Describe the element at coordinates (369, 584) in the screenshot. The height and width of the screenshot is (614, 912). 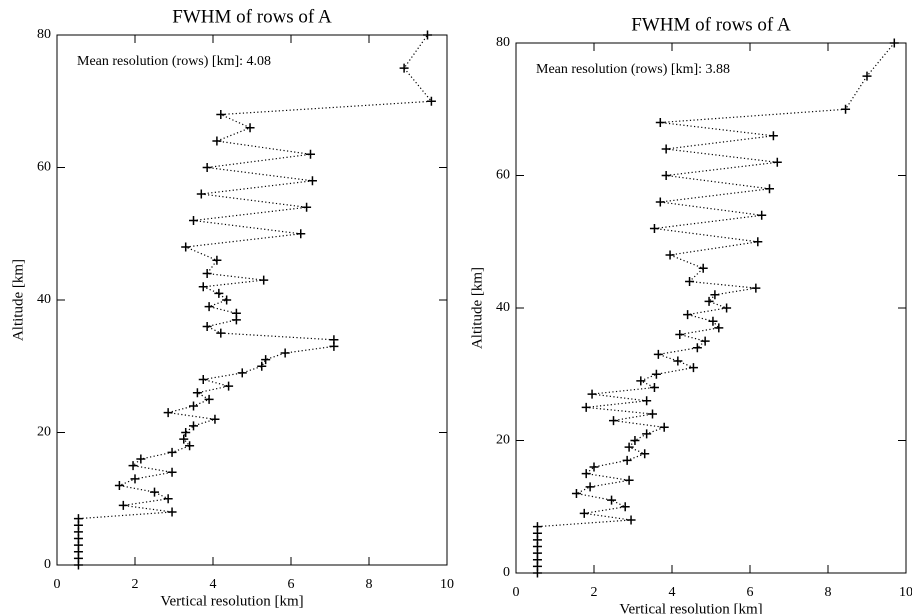
I see `x-tick-label: 8` at that location.